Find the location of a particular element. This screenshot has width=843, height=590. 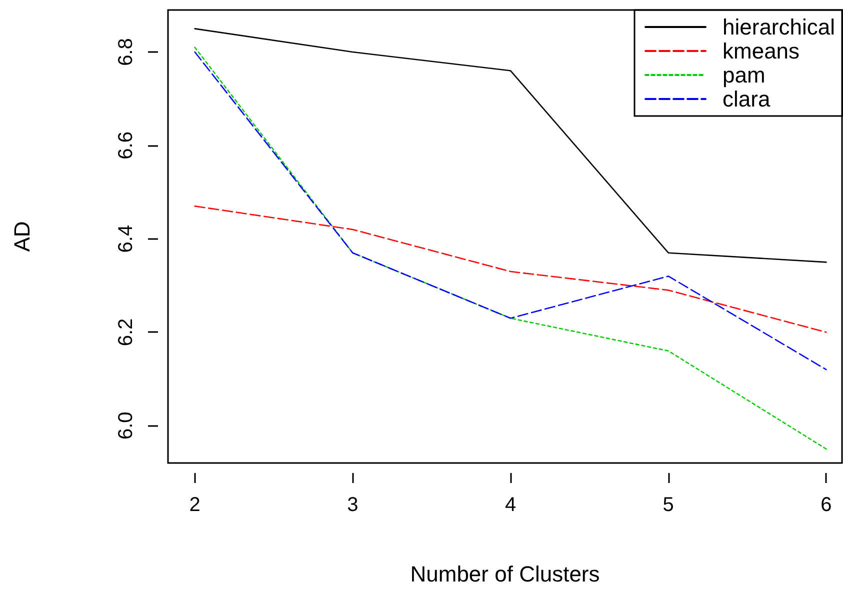

legend-label: kmeans is located at coordinates (761, 51).